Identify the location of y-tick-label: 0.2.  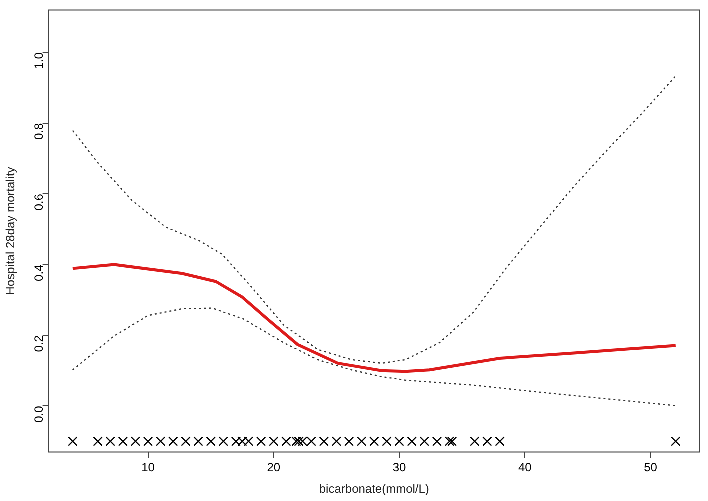
(39, 343).